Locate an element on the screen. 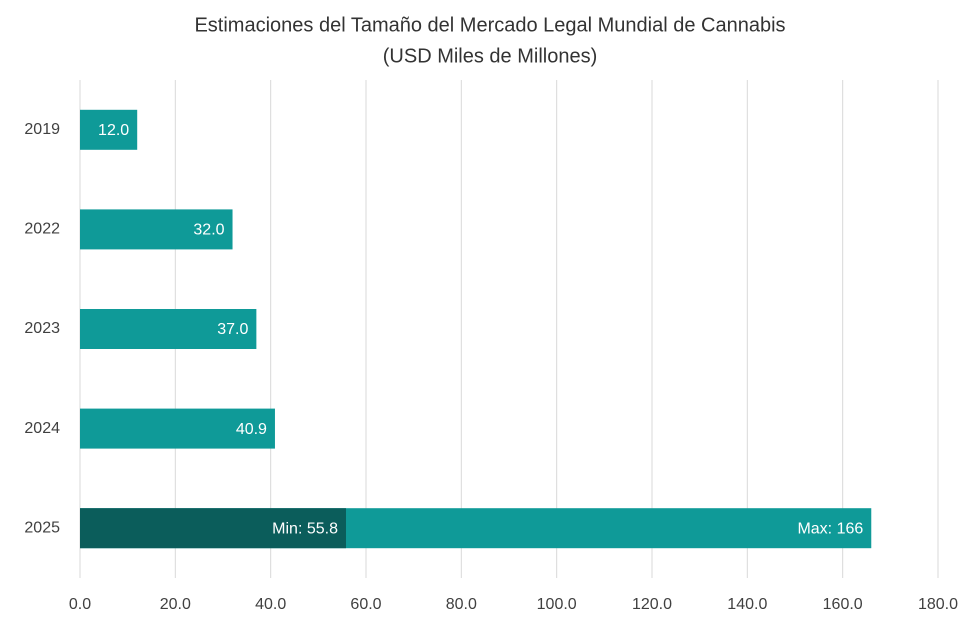  x-tick-label: 80.0 is located at coordinates (461, 604).